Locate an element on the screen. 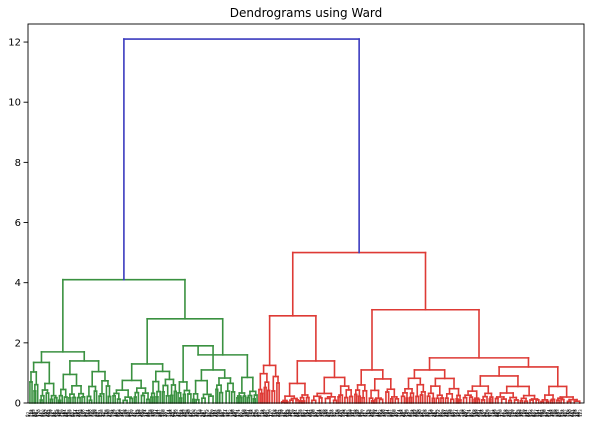 The width and height of the screenshot is (594, 427). leaf-label: 49 is located at coordinates (347, 414).